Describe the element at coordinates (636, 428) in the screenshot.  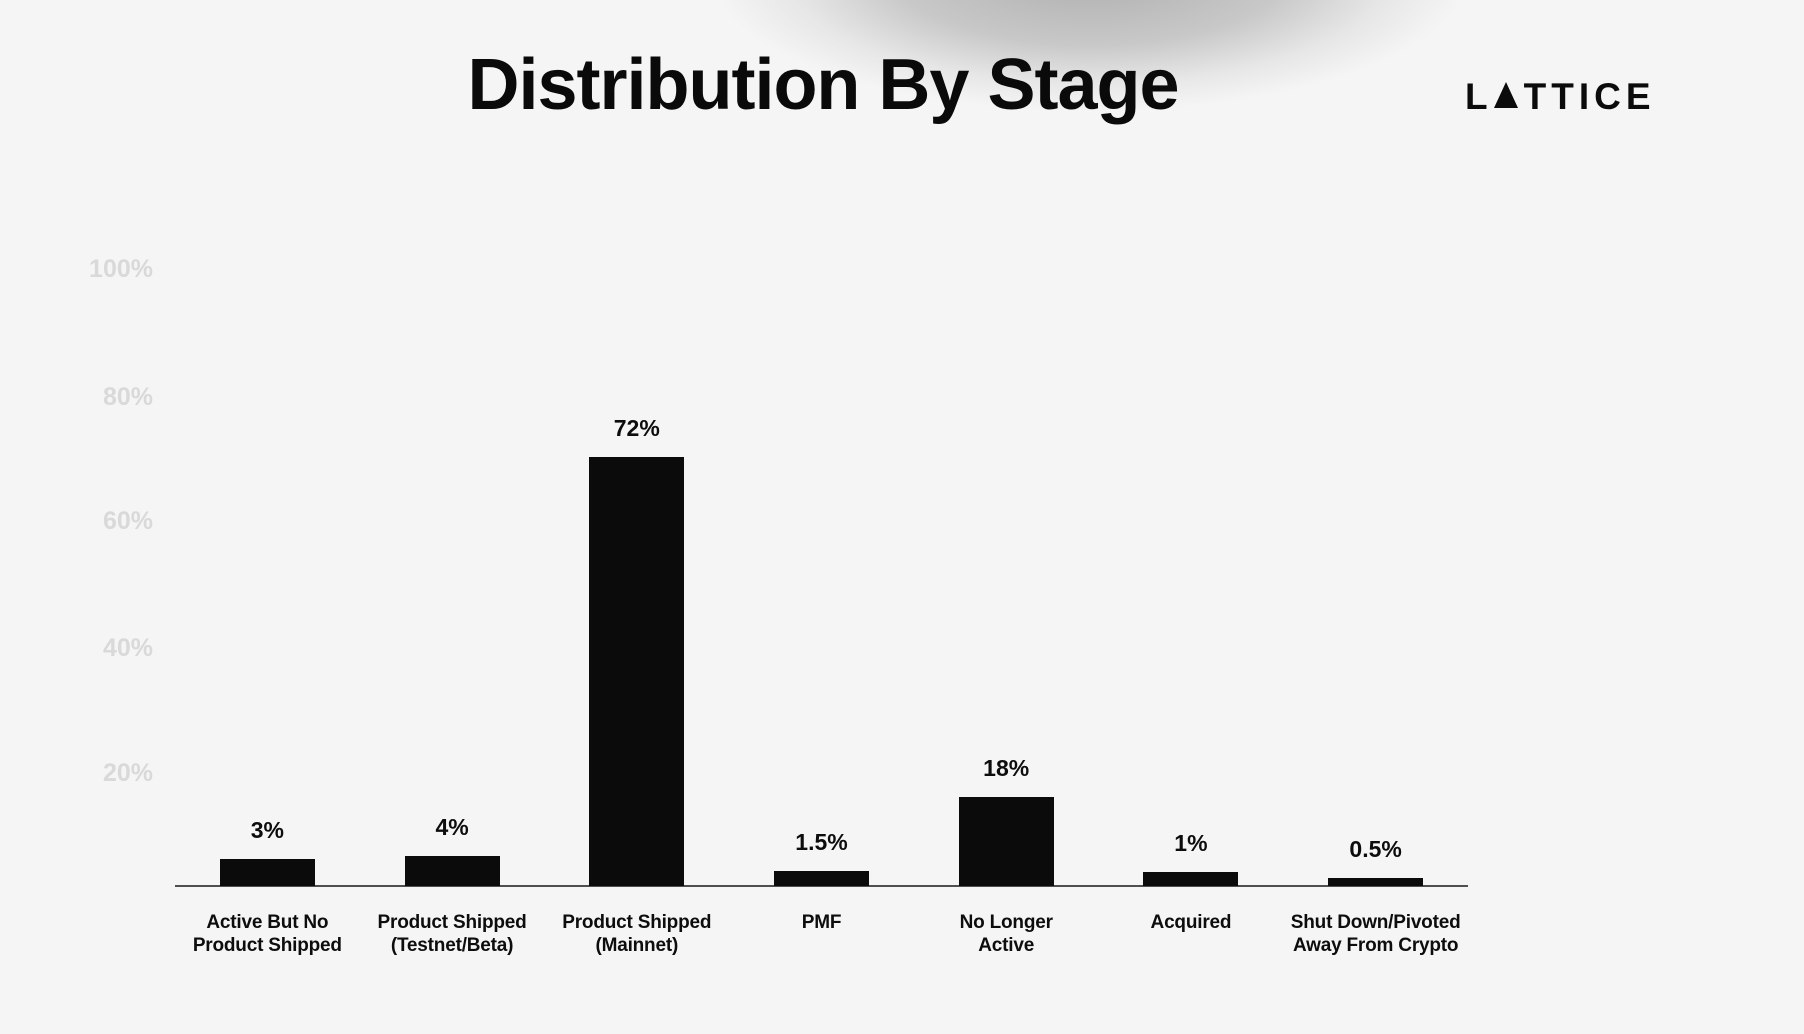
I see `bar-value-label: 72%` at that location.